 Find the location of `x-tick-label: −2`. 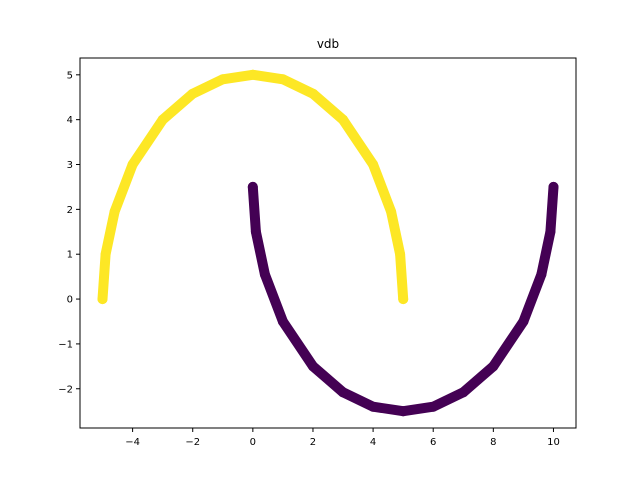

x-tick-label: −2 is located at coordinates (192, 442).